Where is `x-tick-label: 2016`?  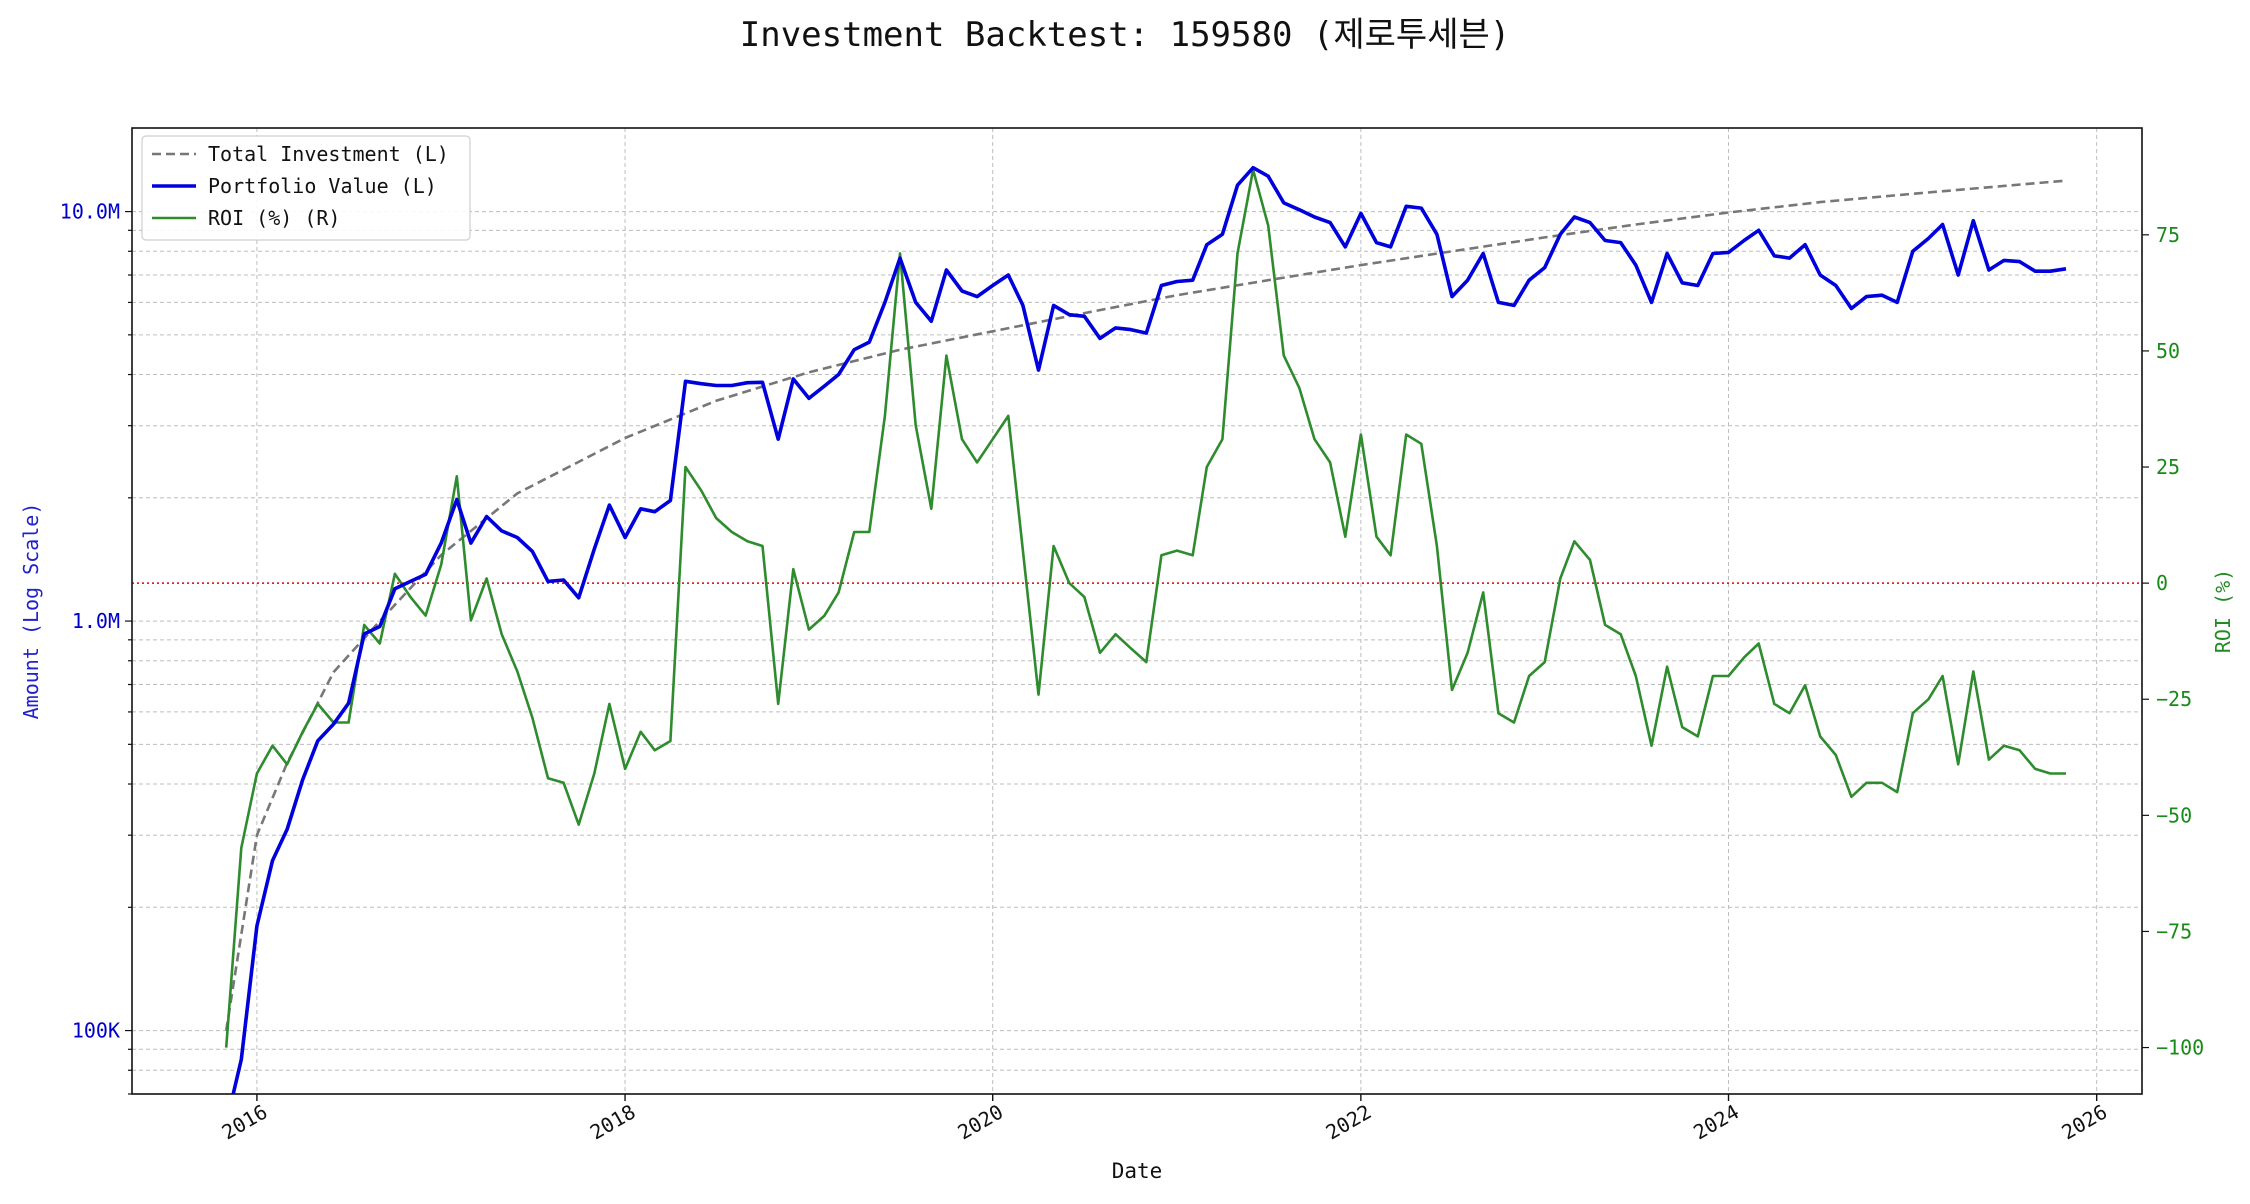
x-tick-label: 2016 is located at coordinates (245, 1122).